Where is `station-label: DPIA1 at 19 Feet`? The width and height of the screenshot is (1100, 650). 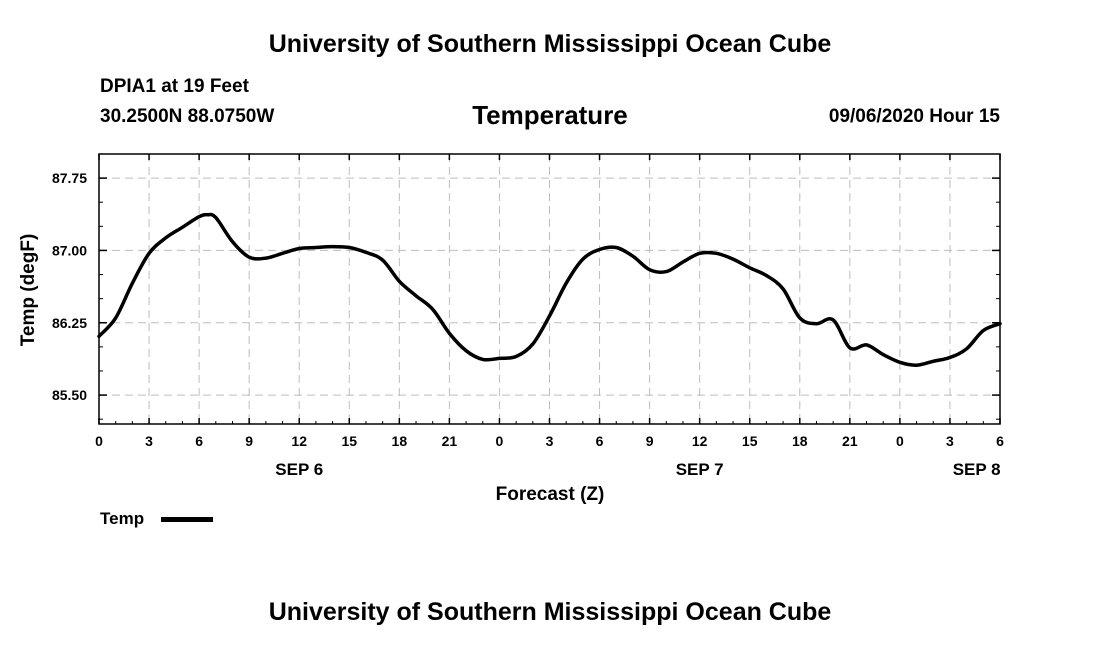
station-label: DPIA1 at 19 Feet is located at coordinates (174, 86).